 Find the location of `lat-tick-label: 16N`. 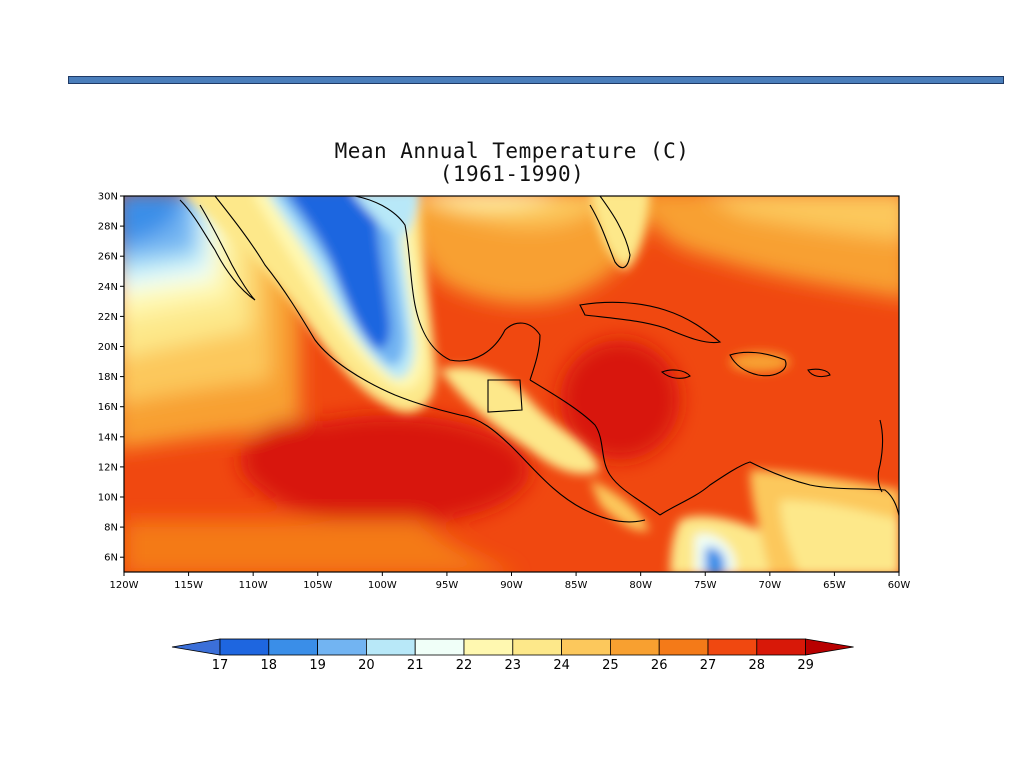

lat-tick-label: 16N is located at coordinates (108, 407).